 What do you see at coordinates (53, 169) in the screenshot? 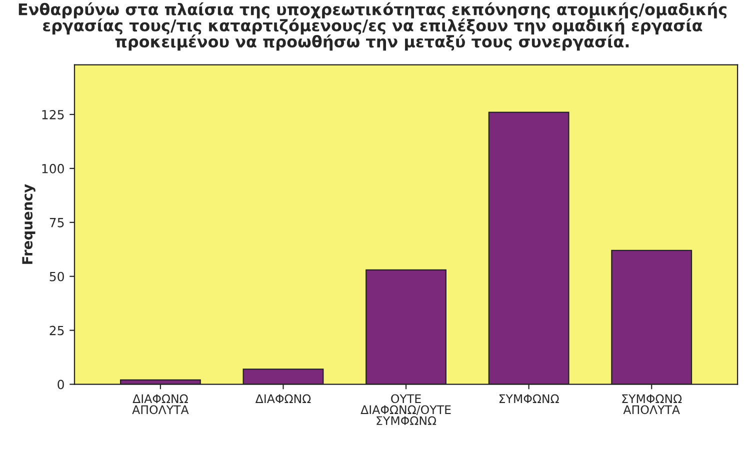
I see `y-tick-label: 100` at bounding box center [53, 169].